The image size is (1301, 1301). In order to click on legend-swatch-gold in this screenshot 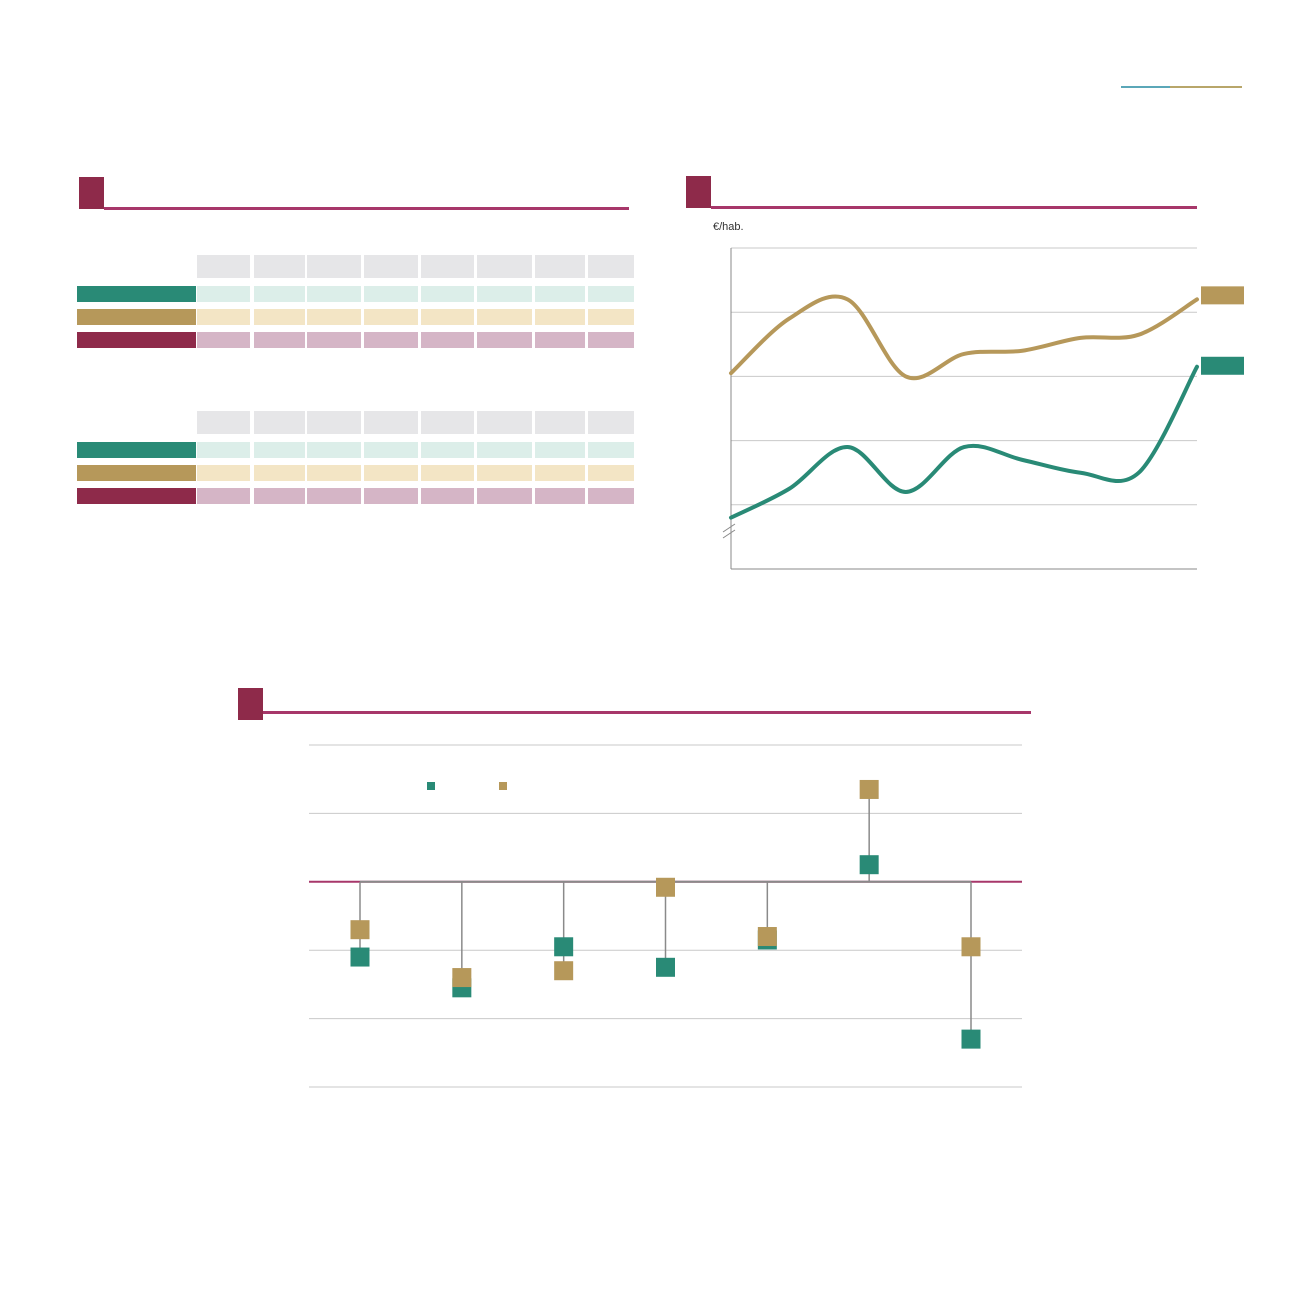, I will do `click(503, 786)`.